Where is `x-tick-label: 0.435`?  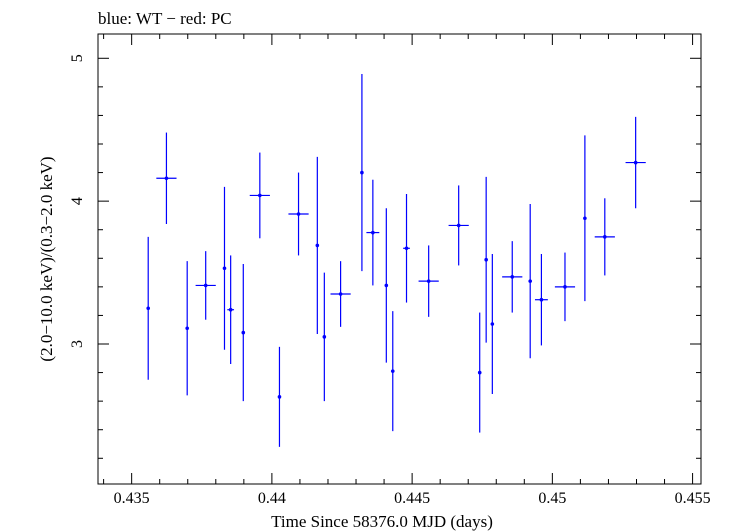
x-tick-label: 0.435 is located at coordinates (132, 498).